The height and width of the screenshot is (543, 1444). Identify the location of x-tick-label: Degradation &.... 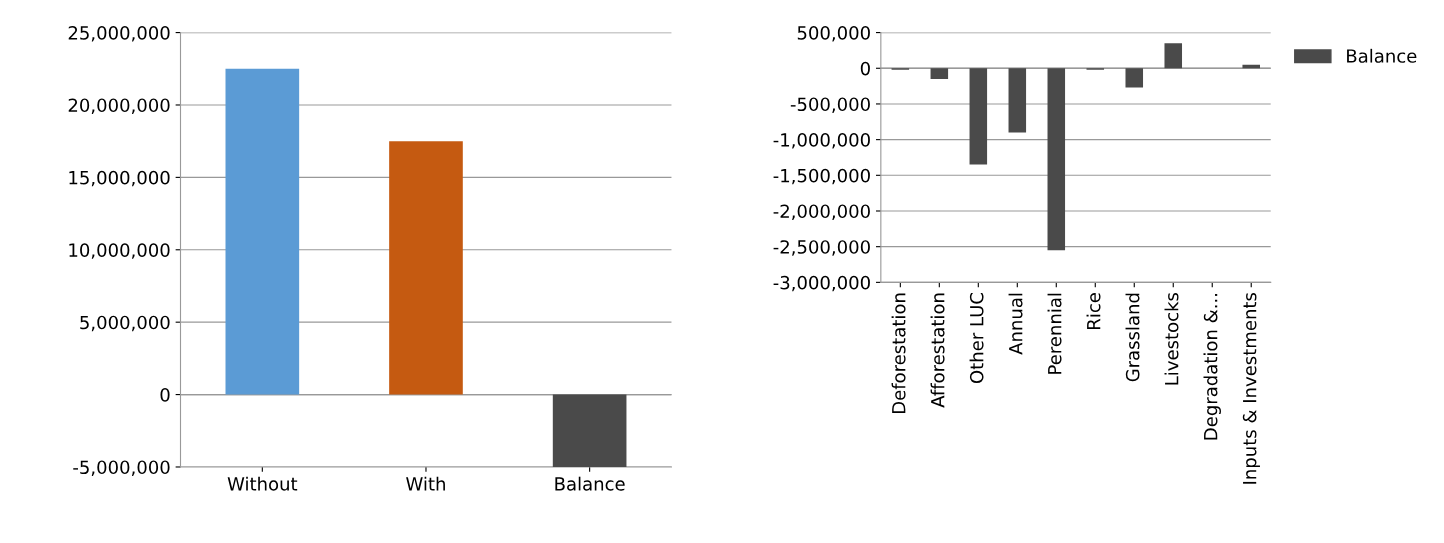
(1212, 367).